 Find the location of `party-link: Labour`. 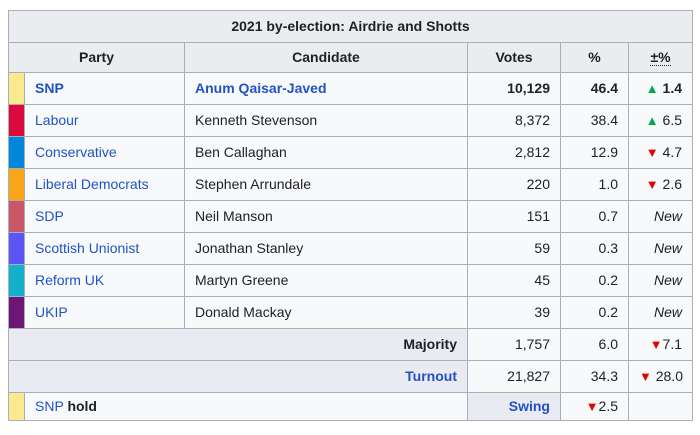

party-link: Labour is located at coordinates (57, 120).